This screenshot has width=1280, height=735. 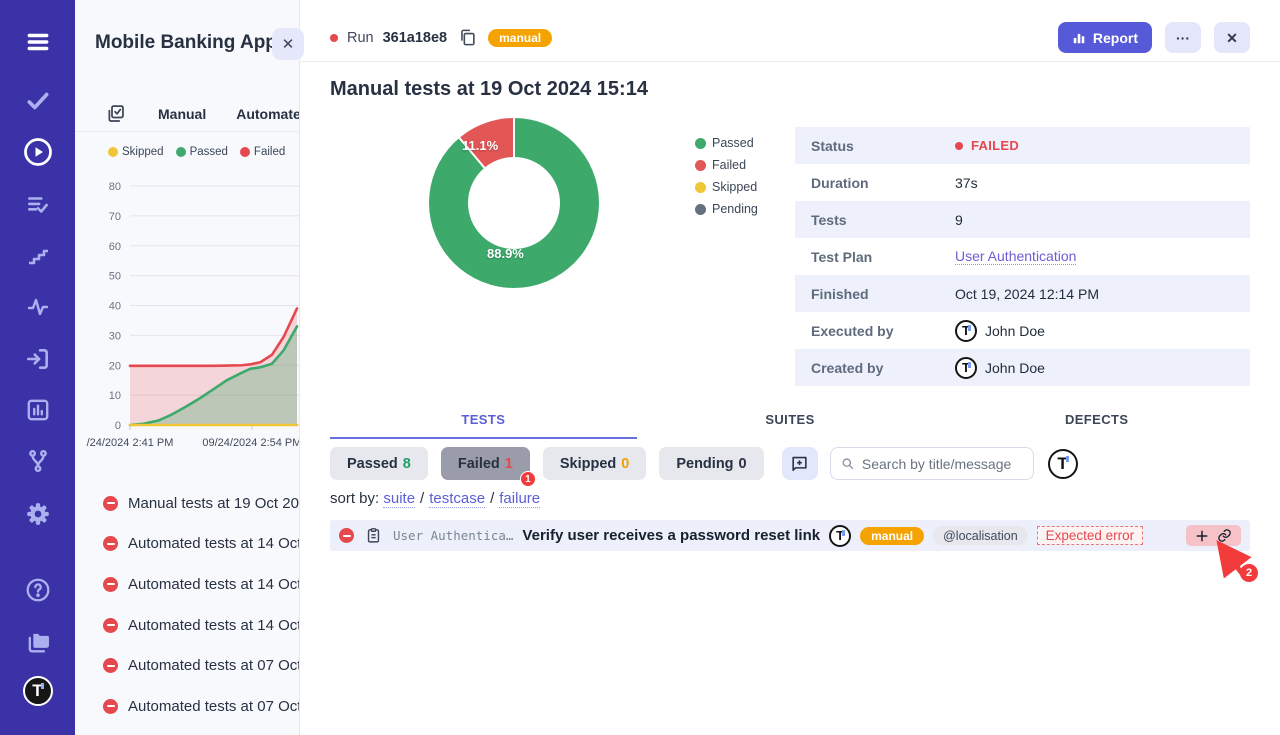 What do you see at coordinates (790, 419) in the screenshot?
I see `tab-suites: SUITES` at bounding box center [790, 419].